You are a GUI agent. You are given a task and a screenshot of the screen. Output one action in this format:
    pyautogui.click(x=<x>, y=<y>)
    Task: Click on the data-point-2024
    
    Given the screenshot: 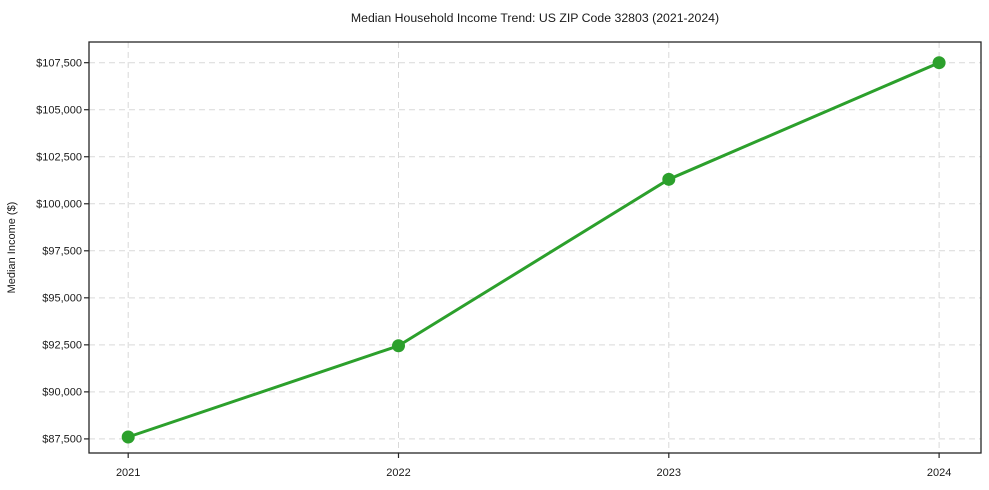 What is the action you would take?
    pyautogui.click(x=939, y=63)
    